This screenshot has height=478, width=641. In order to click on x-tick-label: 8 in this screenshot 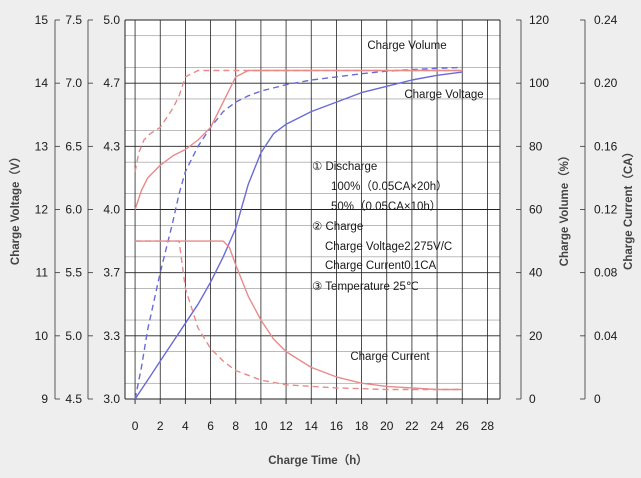, I will do `click(235, 426)`.